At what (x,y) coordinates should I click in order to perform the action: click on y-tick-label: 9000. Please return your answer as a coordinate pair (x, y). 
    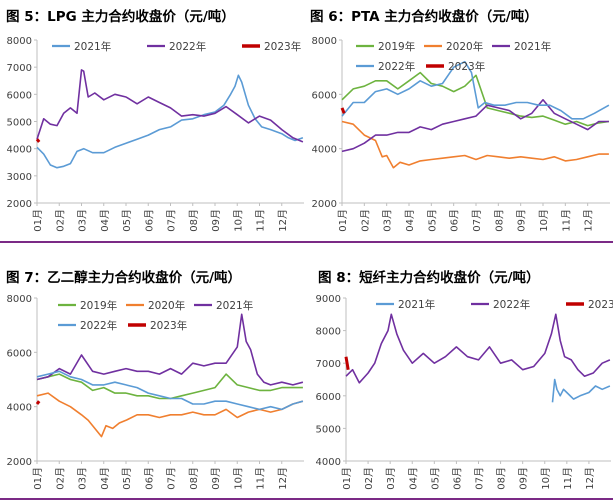
    Looking at the image, I should click on (328, 299).